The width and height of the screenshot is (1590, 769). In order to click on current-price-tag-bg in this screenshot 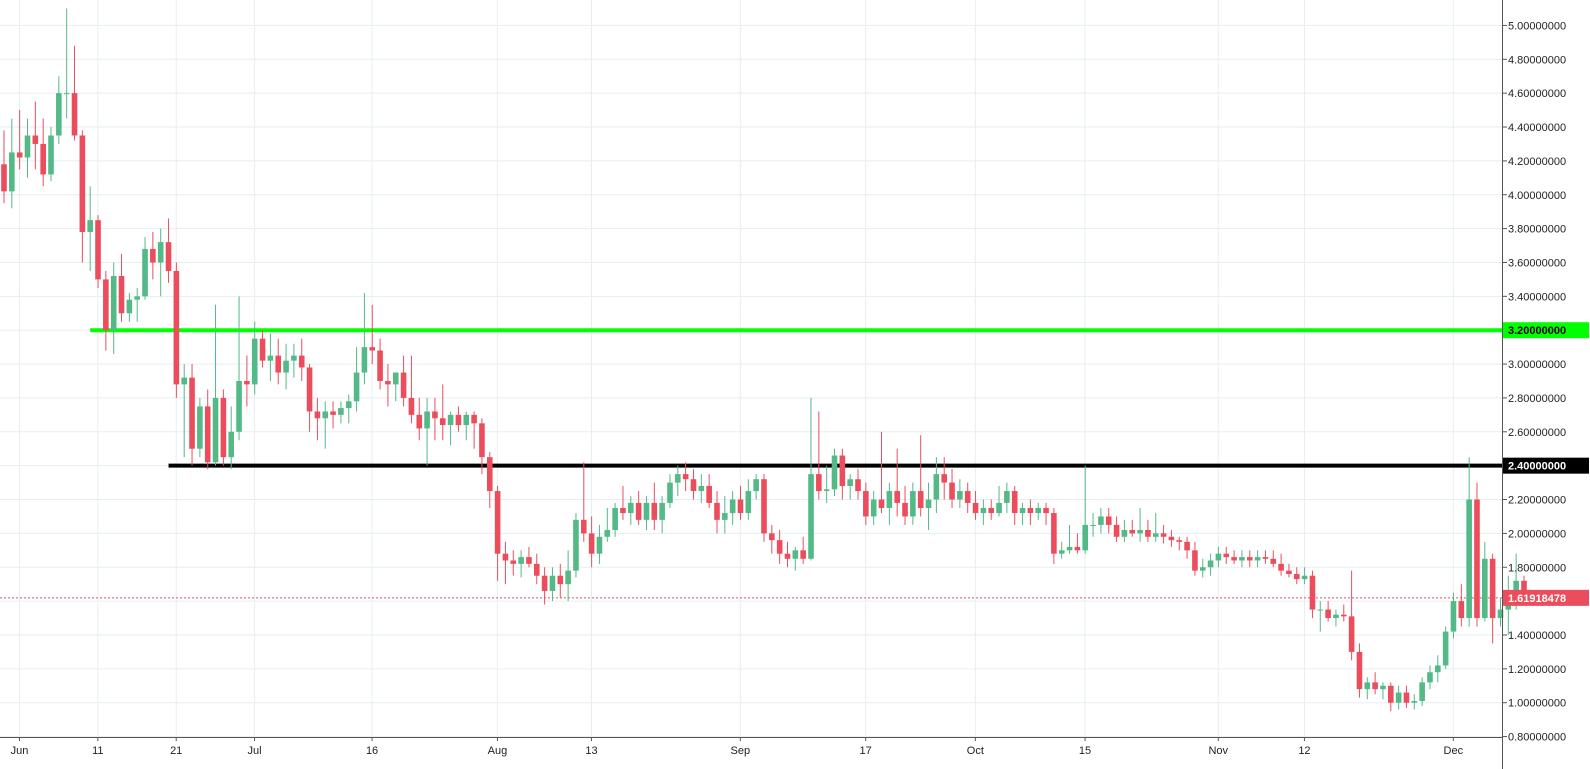, I will do `click(1546, 597)`.